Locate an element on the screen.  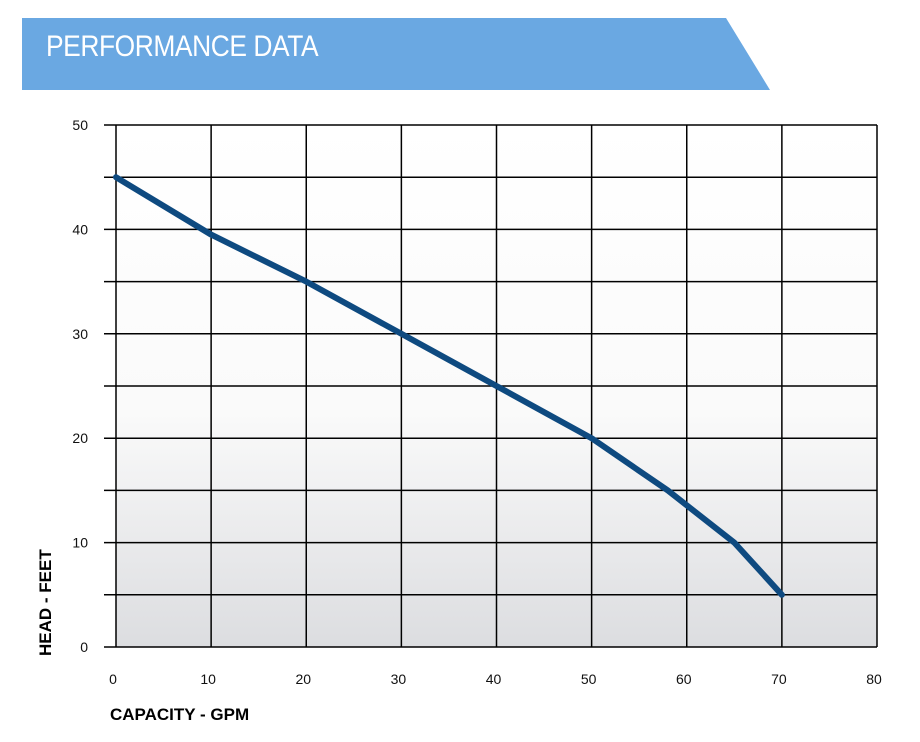
y-tick-label: 20 is located at coordinates (80, 438).